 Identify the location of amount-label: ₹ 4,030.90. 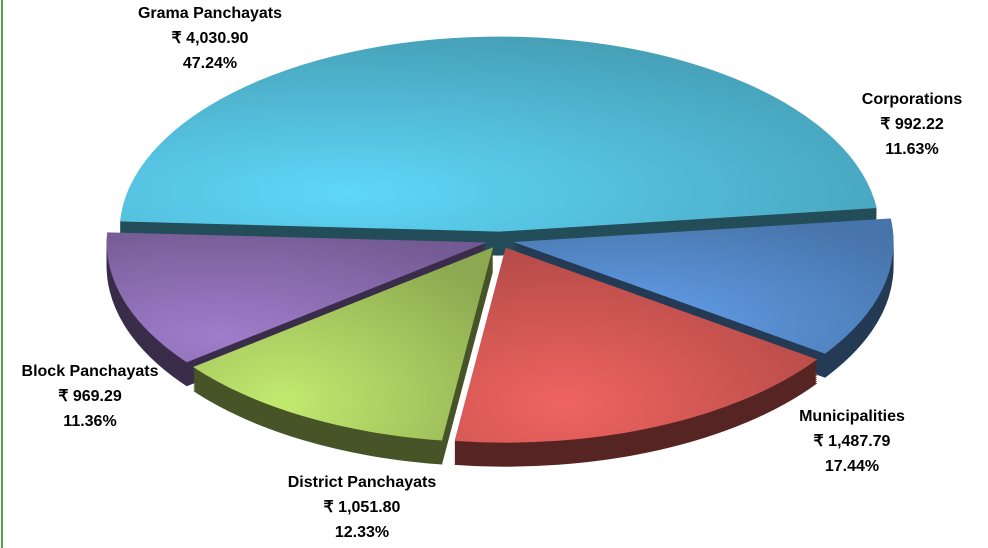
(210, 38).